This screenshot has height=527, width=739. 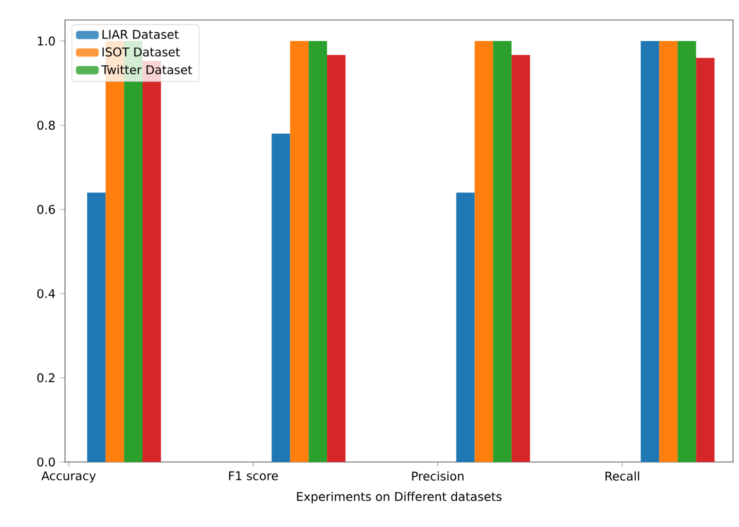 I want to click on y-tick-label: 0.0, so click(x=46, y=462).